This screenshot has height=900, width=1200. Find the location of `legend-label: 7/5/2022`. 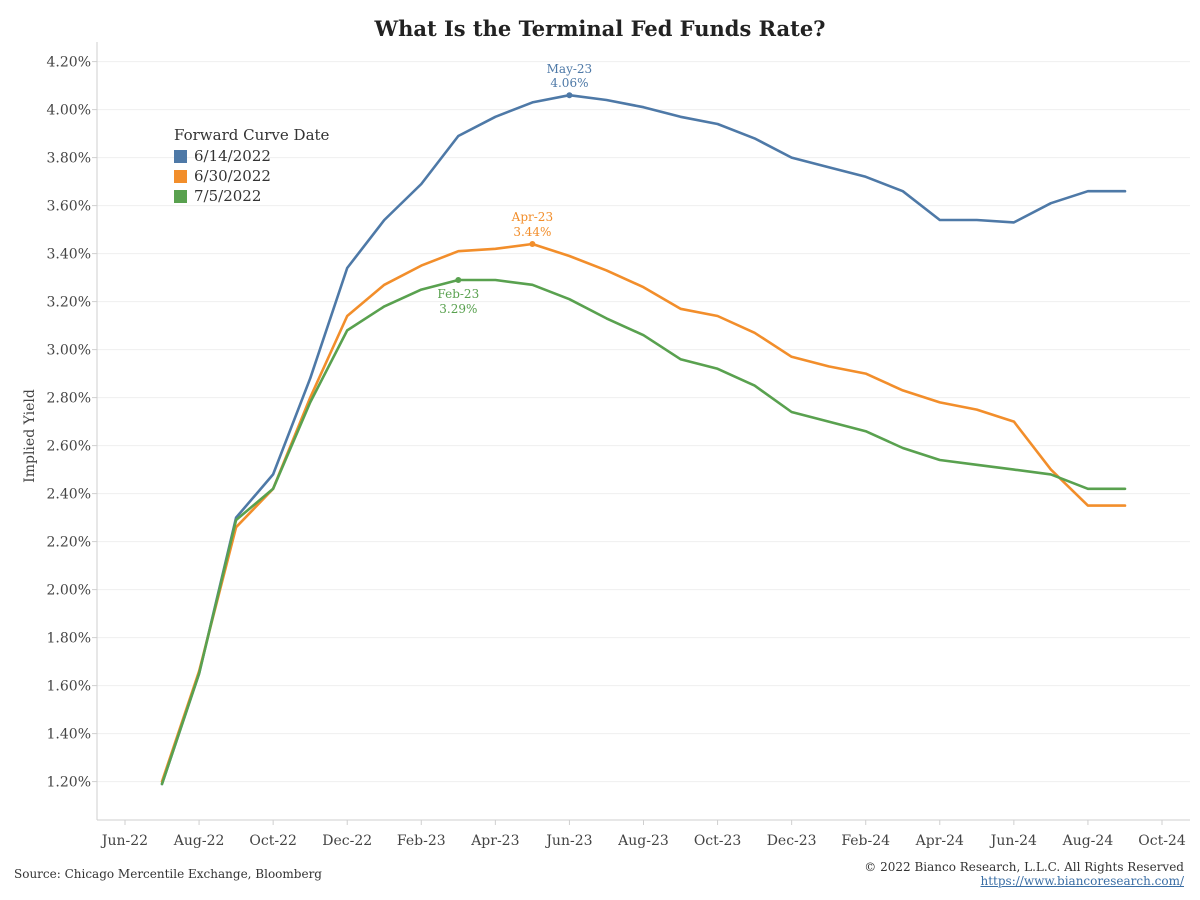

legend-label: 7/5/2022 is located at coordinates (228, 196).